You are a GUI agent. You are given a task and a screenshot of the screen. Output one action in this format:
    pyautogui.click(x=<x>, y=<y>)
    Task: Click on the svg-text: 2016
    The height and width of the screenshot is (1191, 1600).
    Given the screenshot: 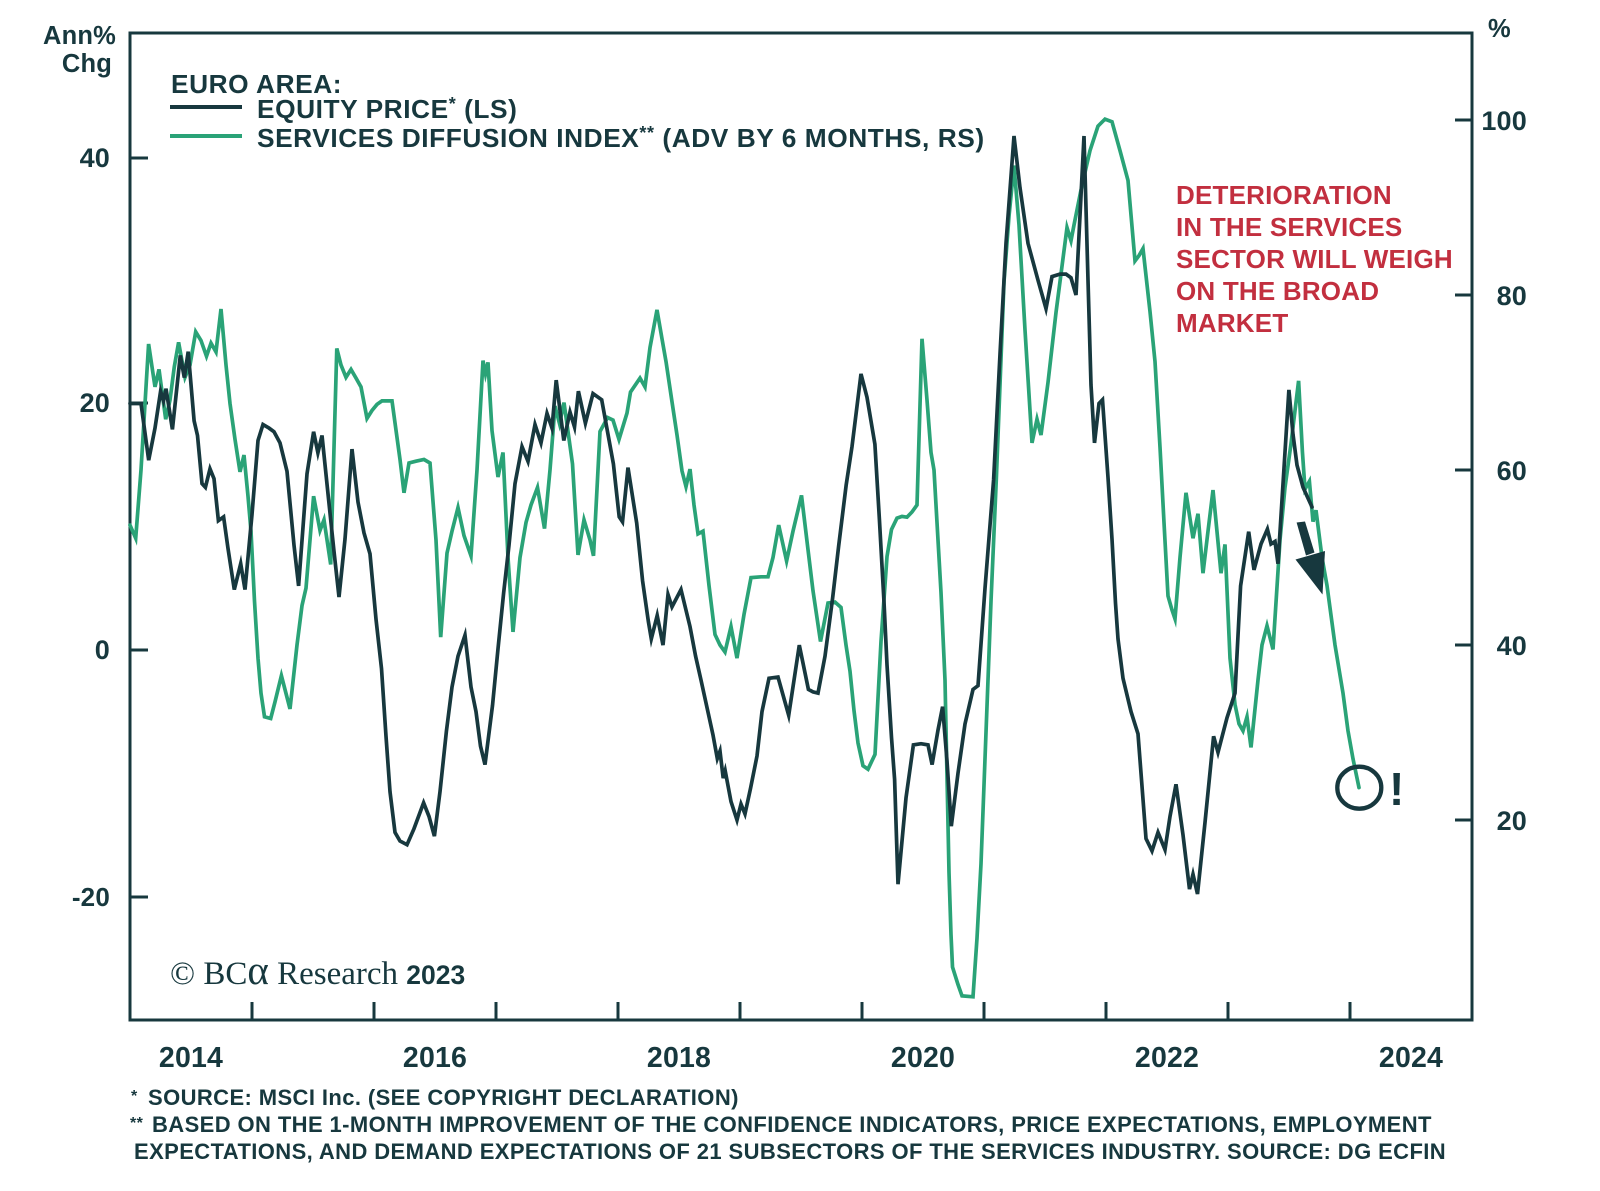 What is the action you would take?
    pyautogui.click(x=435, y=1058)
    